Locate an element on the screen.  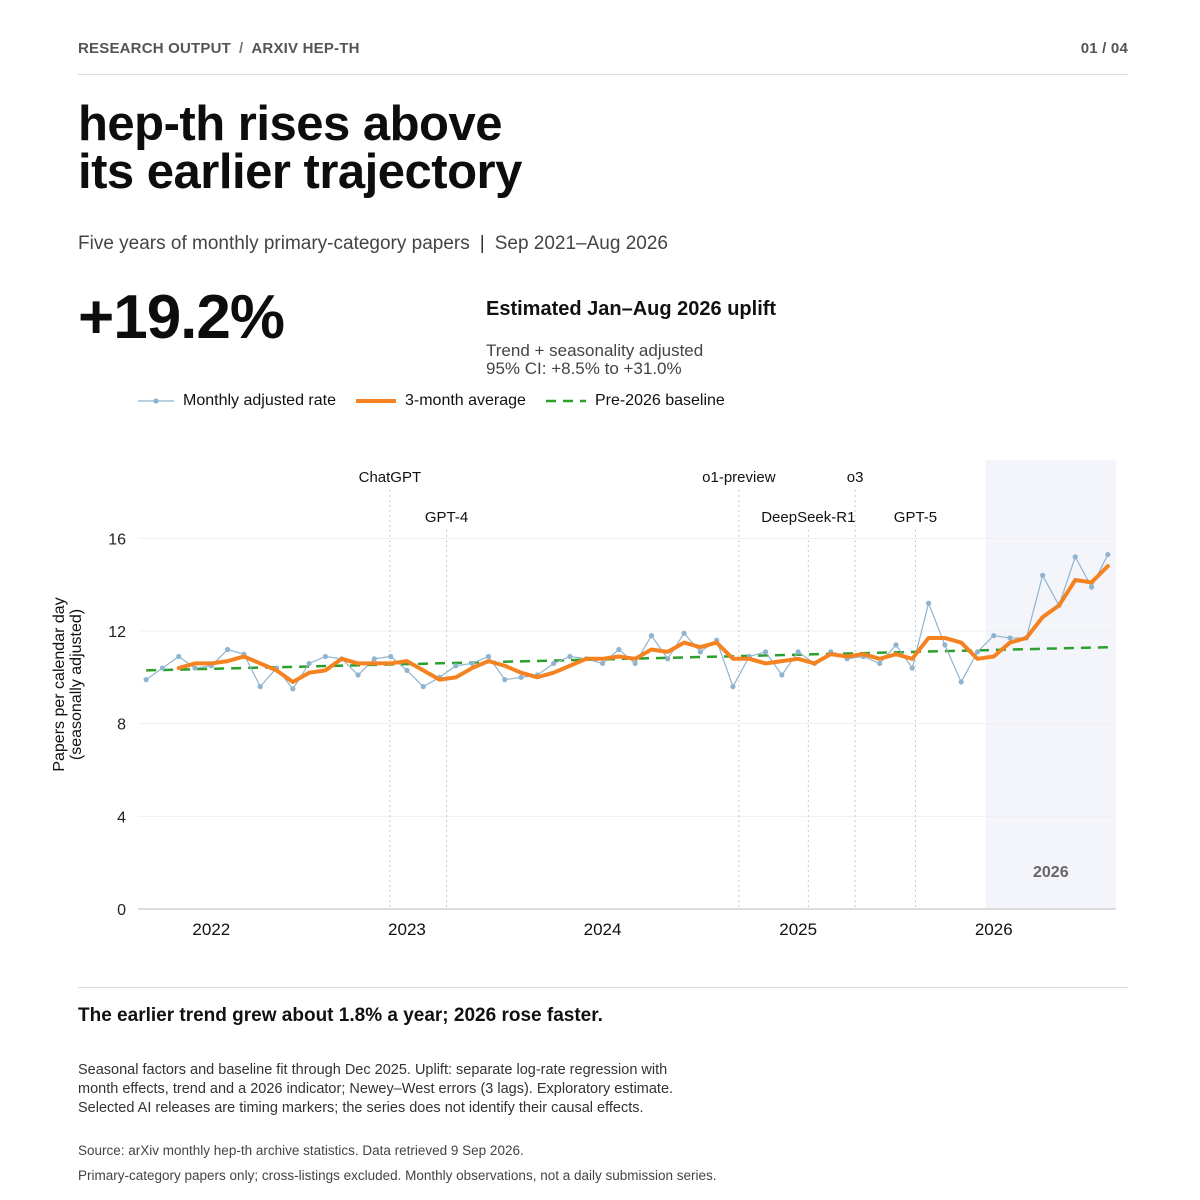
event-label: o1-preview is located at coordinates (739, 477).